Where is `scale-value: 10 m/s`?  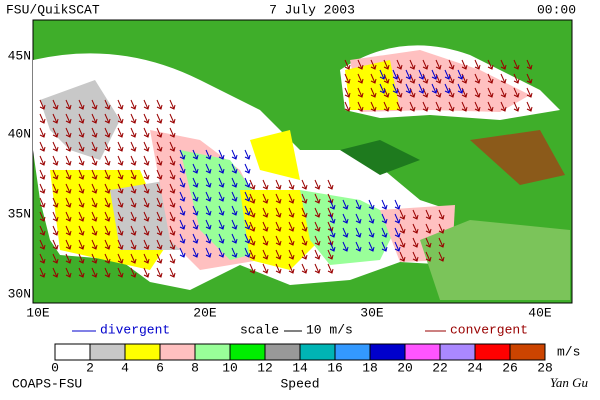 scale-value: 10 m/s is located at coordinates (329, 329).